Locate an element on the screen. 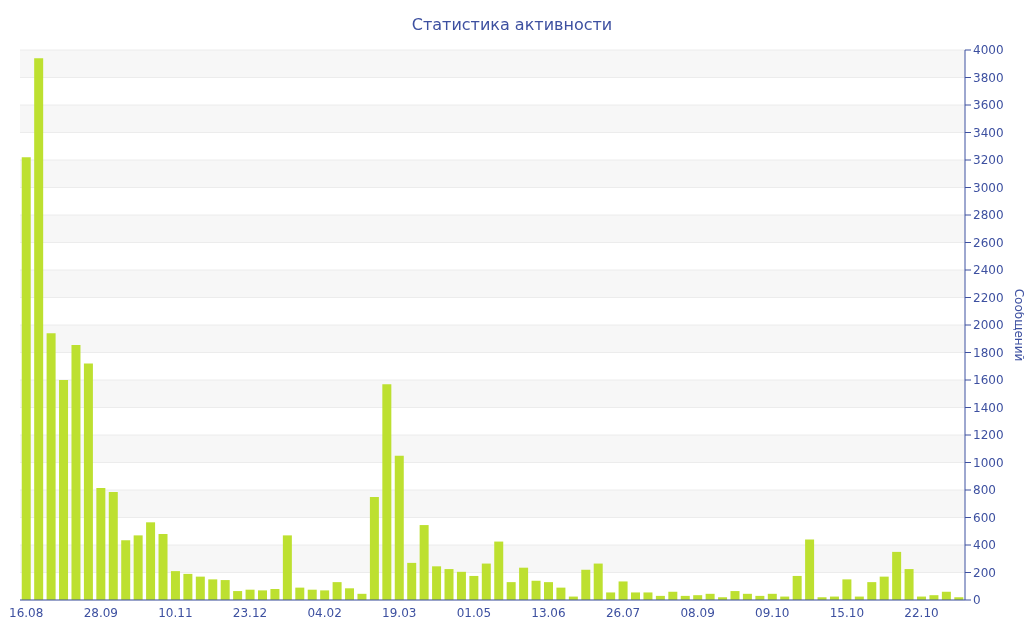  x-tick-label: 13.06 is located at coordinates (548, 612).